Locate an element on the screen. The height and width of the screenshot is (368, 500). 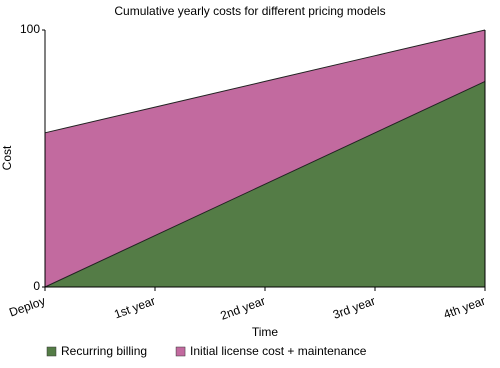
x-tick-label: 3rd year is located at coordinates (354, 308).